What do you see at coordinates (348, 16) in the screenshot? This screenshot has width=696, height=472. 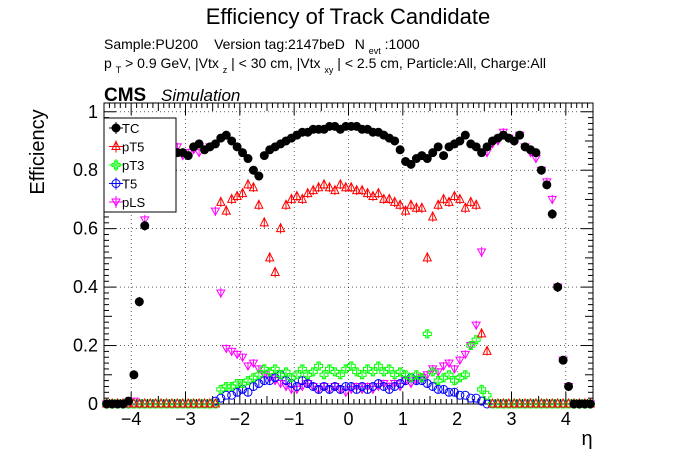 I see `chart-title: Efficiency of Track Candidate` at bounding box center [348, 16].